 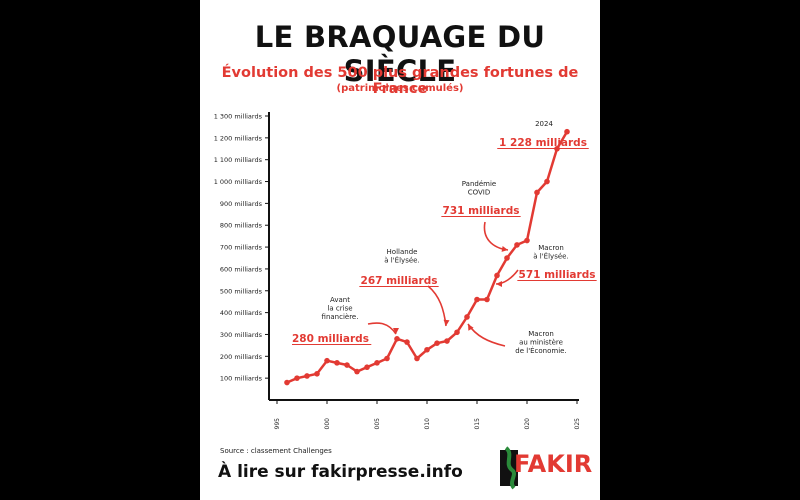 What do you see at coordinates (238, 138) in the screenshot?
I see `y-tick-label: 1 200 milliards` at bounding box center [238, 138].